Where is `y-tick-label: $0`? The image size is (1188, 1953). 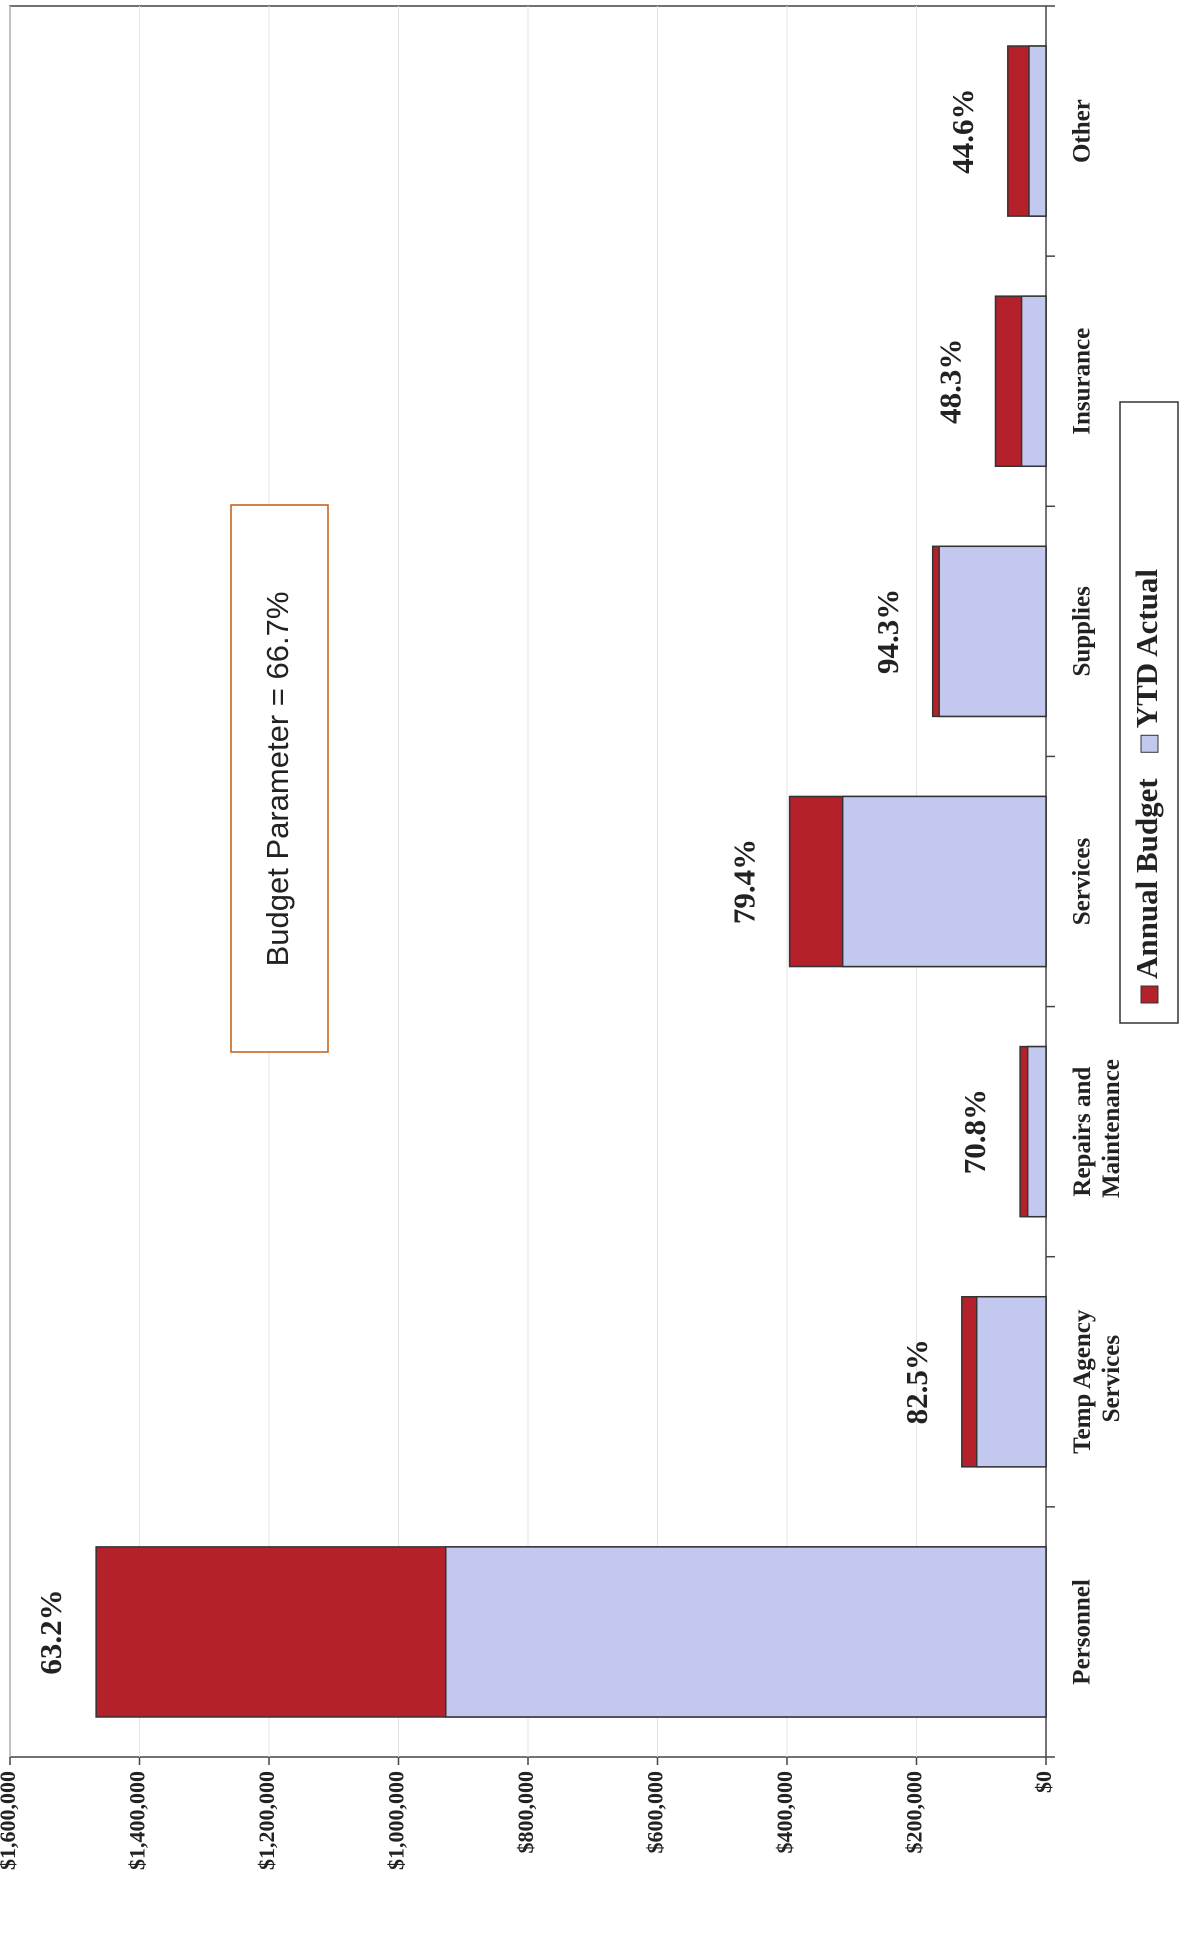
y-tick-label: $0 is located at coordinates (1043, 1782).